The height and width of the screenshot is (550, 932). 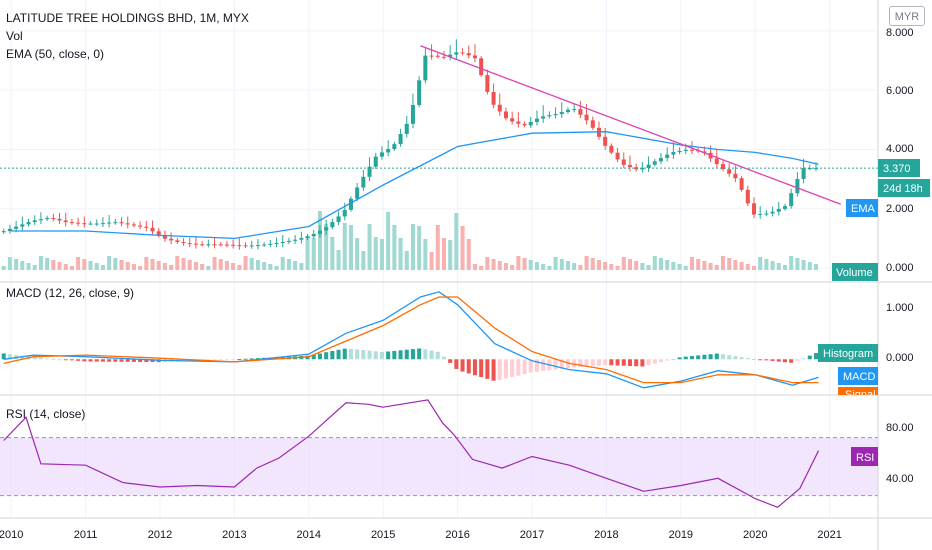 I want to click on time-axis-label: 2018, so click(x=606, y=535).